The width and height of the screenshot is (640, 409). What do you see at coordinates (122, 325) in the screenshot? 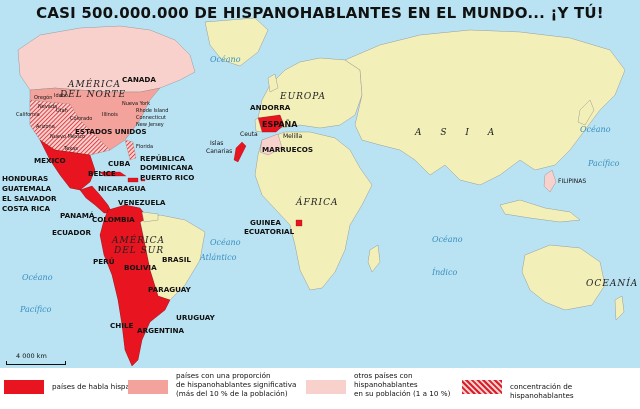
I see `label-chile: CHILE` at bounding box center [122, 325].